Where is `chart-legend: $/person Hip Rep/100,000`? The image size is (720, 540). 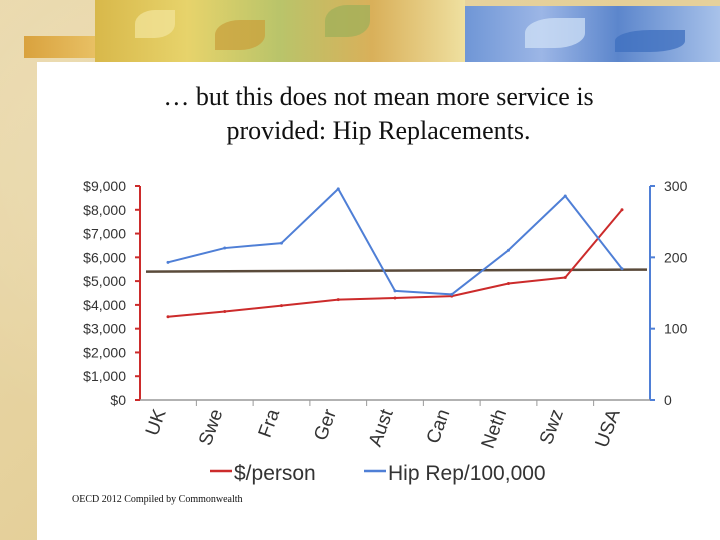 chart-legend: $/person Hip Rep/100,000 is located at coordinates (378, 473).